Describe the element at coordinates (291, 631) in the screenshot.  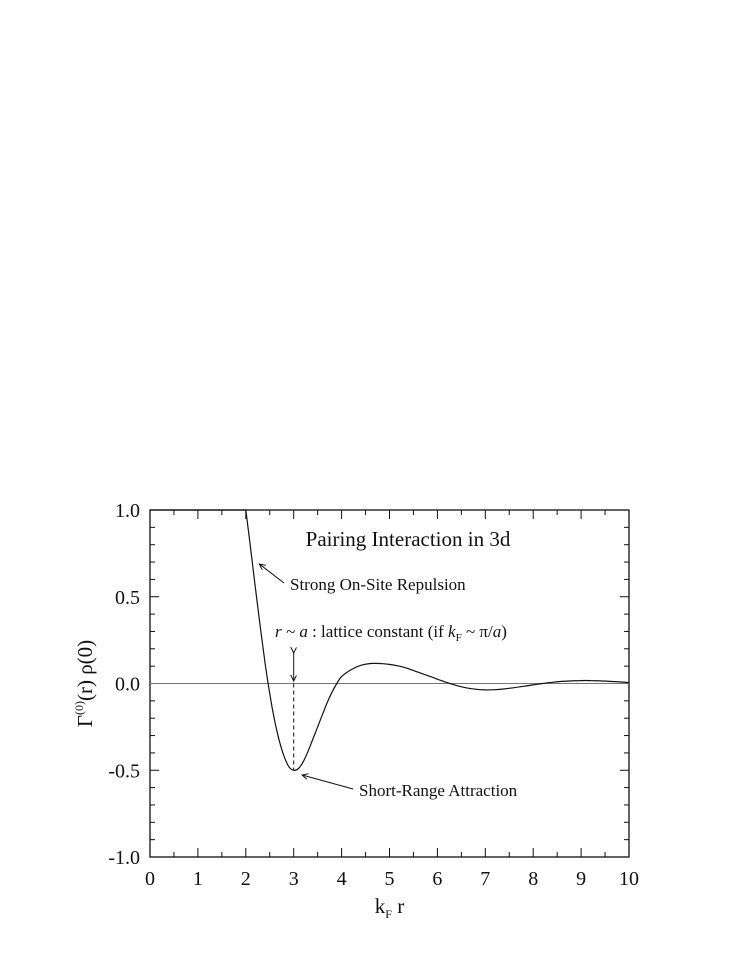
I see `annot-r-a: r ~ a` at that location.